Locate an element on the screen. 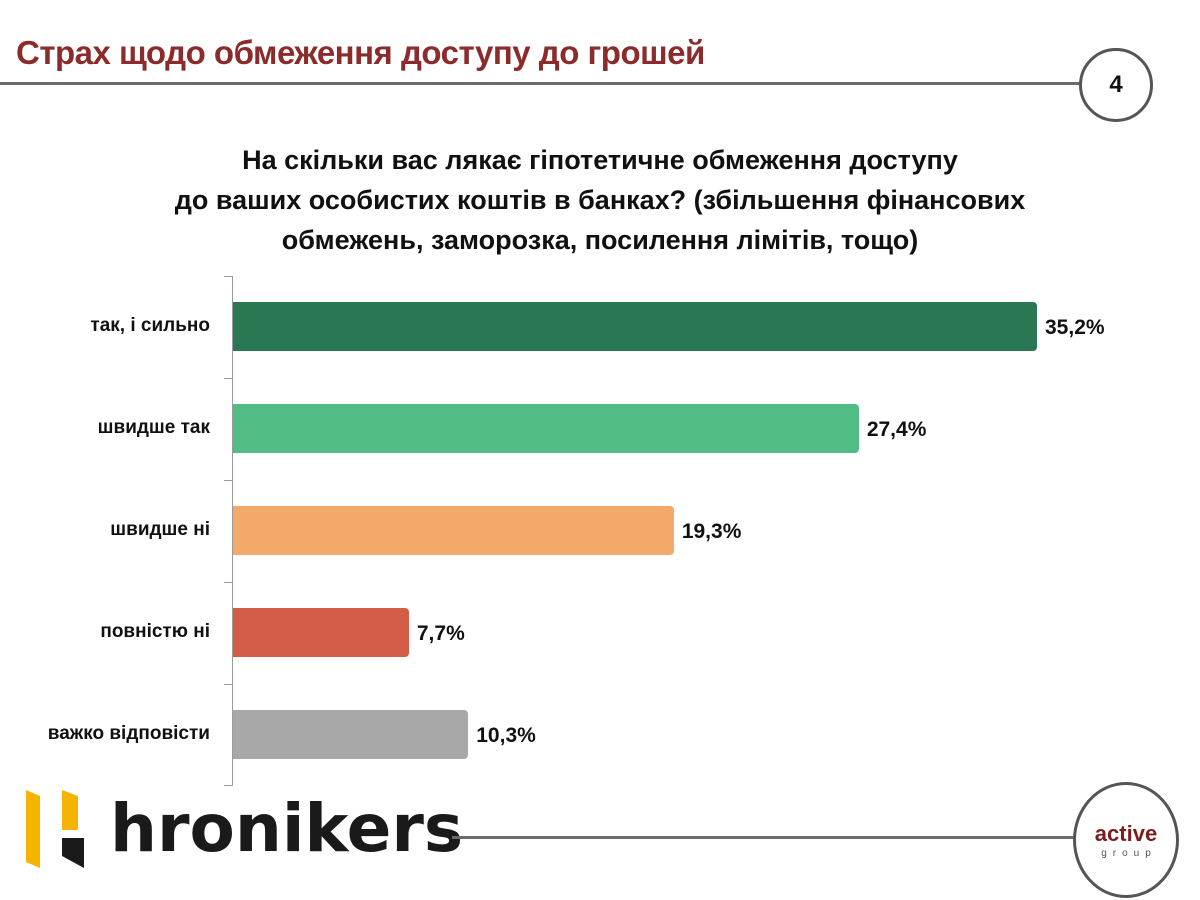 The height and width of the screenshot is (900, 1200). value-label: 10,3% is located at coordinates (506, 735).